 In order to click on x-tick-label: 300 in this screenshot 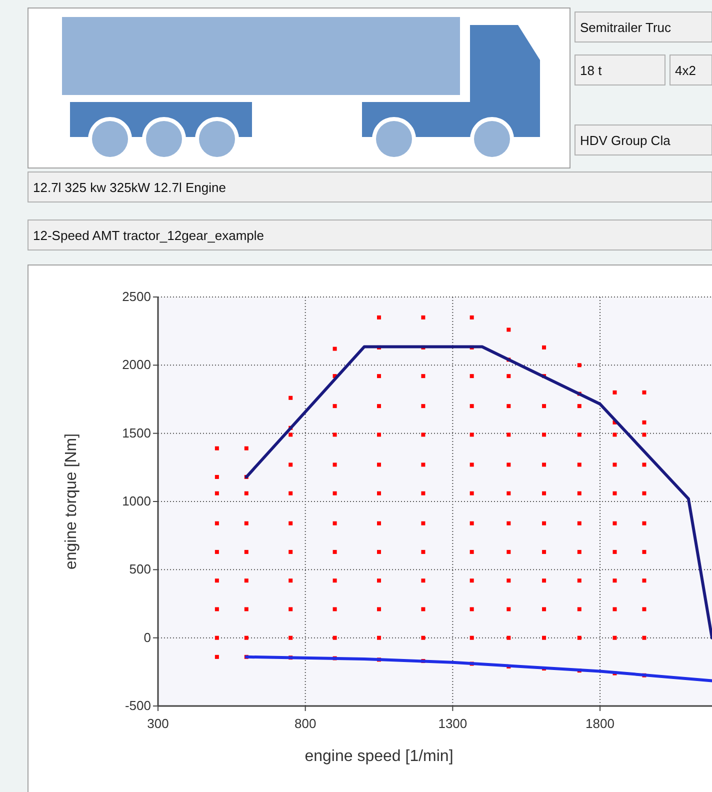, I will do `click(158, 723)`.